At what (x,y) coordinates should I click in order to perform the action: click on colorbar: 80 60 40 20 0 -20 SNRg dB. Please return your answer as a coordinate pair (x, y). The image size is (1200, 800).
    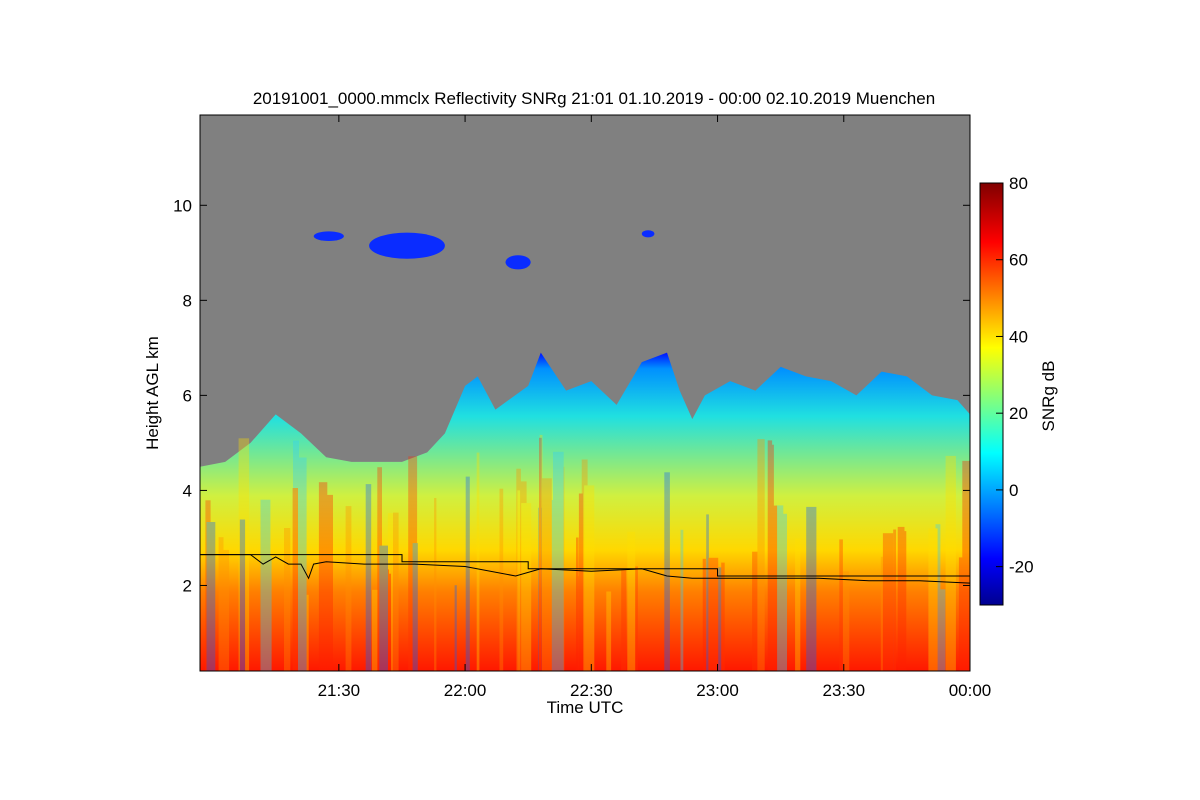
    Looking at the image, I should click on (1018, 390).